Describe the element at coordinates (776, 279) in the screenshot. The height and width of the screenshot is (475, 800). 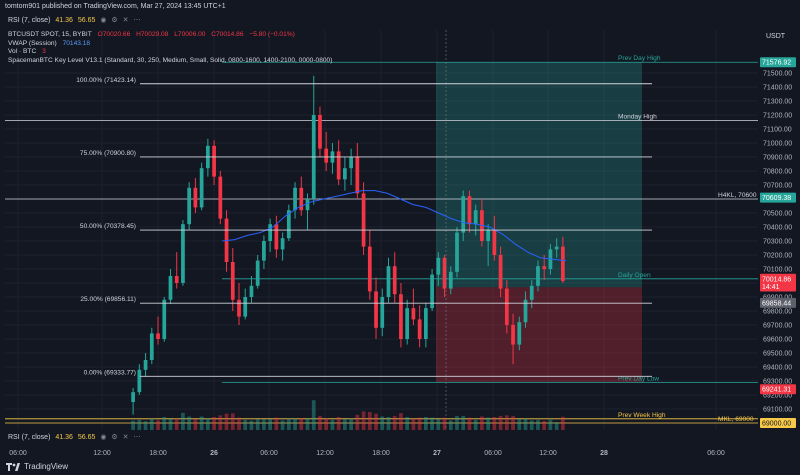
I see `price-label-text: 70014.86` at that location.